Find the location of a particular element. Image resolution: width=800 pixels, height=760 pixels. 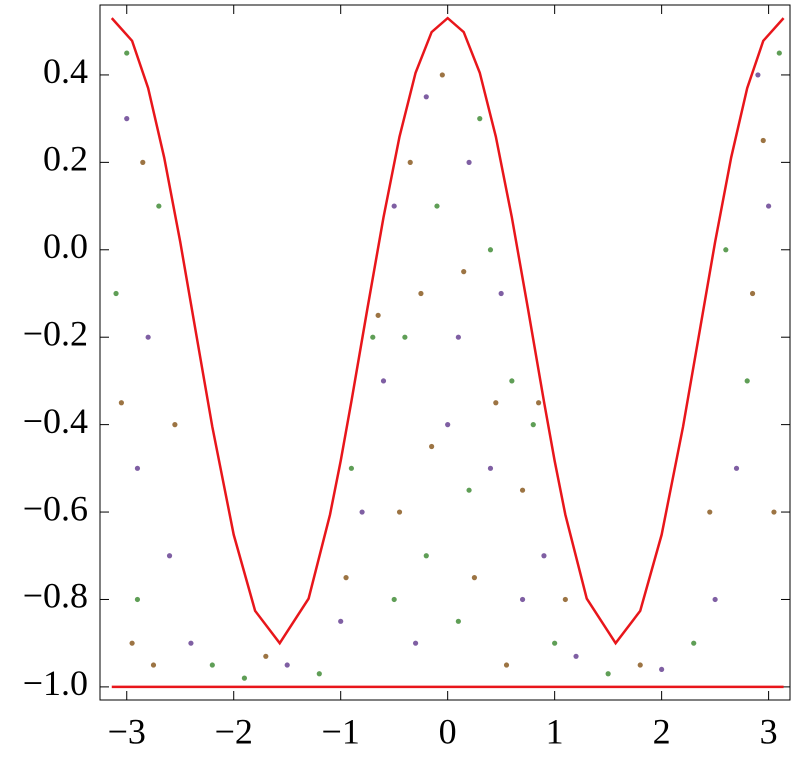

x-tick-label: 0 is located at coordinates (448, 731).